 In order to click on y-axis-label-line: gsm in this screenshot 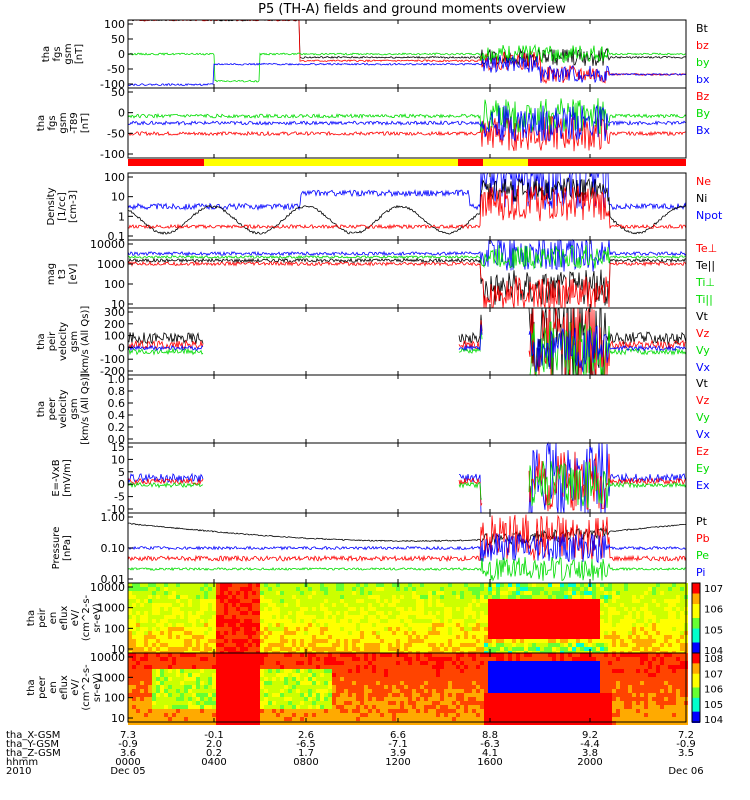, I will do `click(74, 408)`.